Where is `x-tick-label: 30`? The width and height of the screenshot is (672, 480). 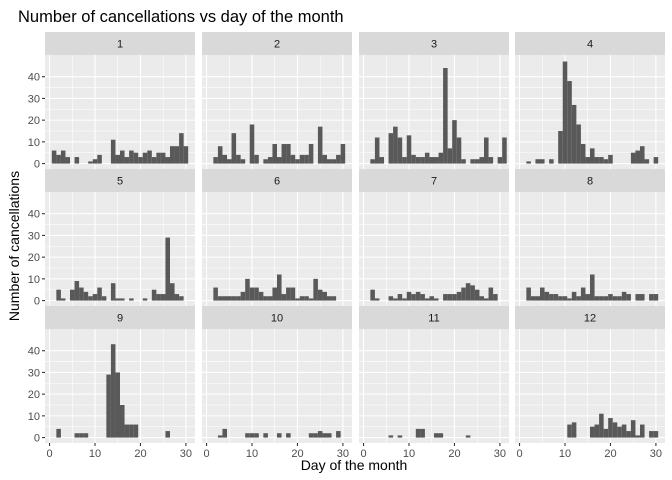 x-tick-label: 30 is located at coordinates (186, 454).